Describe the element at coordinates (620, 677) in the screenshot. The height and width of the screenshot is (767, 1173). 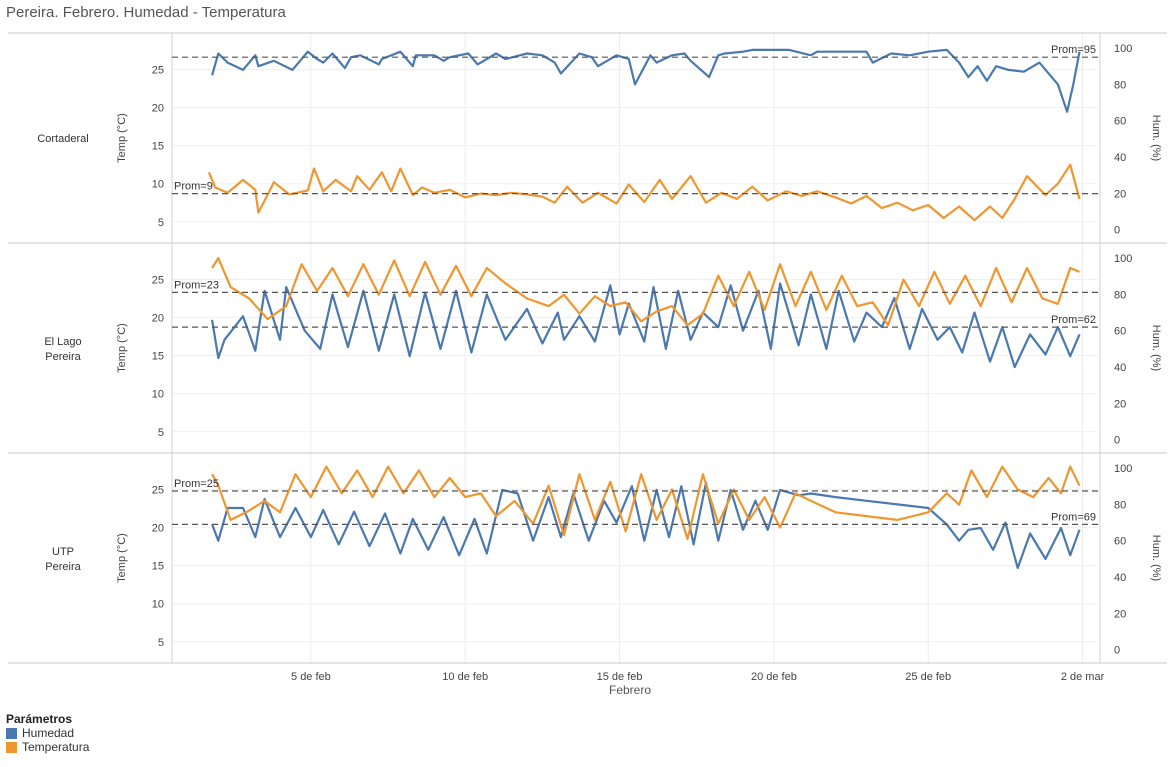
I see `x-tick-label: 15 de feb` at that location.